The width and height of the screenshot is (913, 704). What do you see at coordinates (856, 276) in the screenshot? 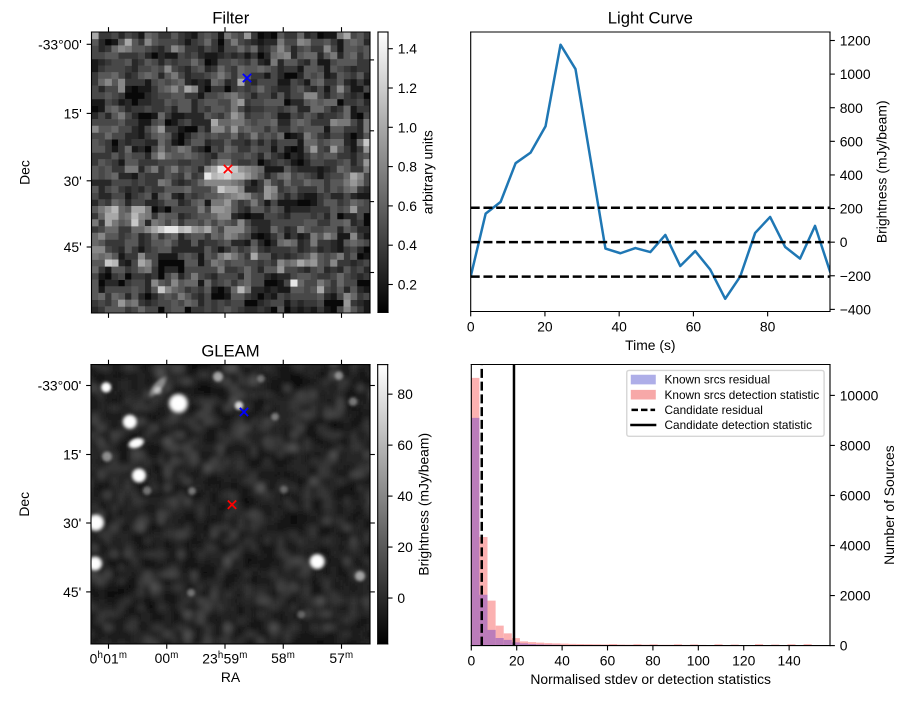
I see `svg-text: −200` at bounding box center [856, 276].